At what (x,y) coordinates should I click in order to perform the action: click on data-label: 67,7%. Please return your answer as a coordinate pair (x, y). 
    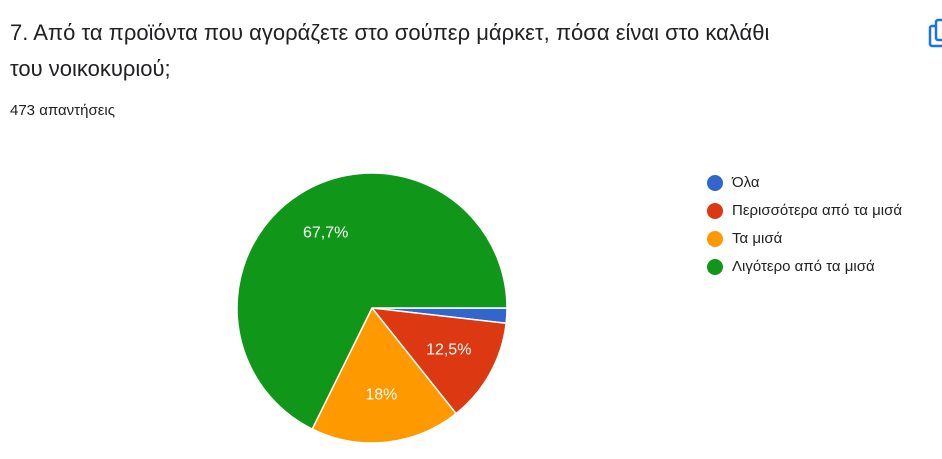
    Looking at the image, I should click on (325, 233).